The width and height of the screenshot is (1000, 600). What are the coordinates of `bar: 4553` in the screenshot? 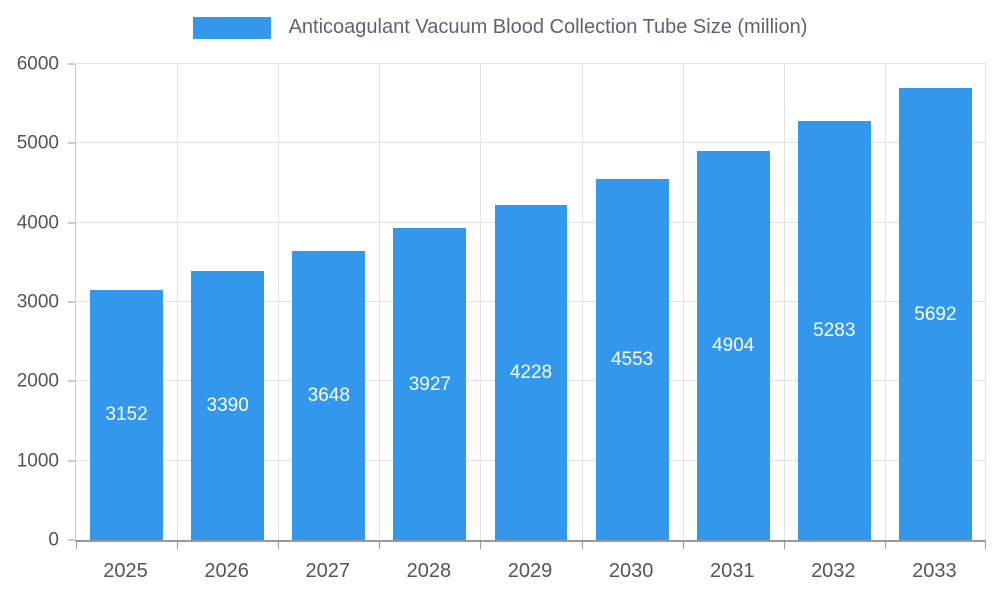 It's located at (632, 359).